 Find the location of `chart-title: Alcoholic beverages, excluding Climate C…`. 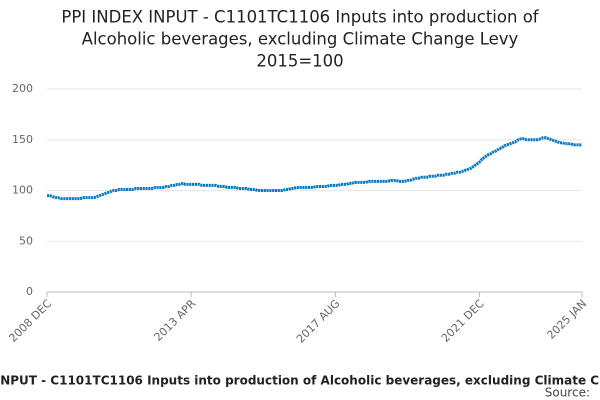

chart-title: Alcoholic beverages, excluding Climate C… is located at coordinates (300, 39).